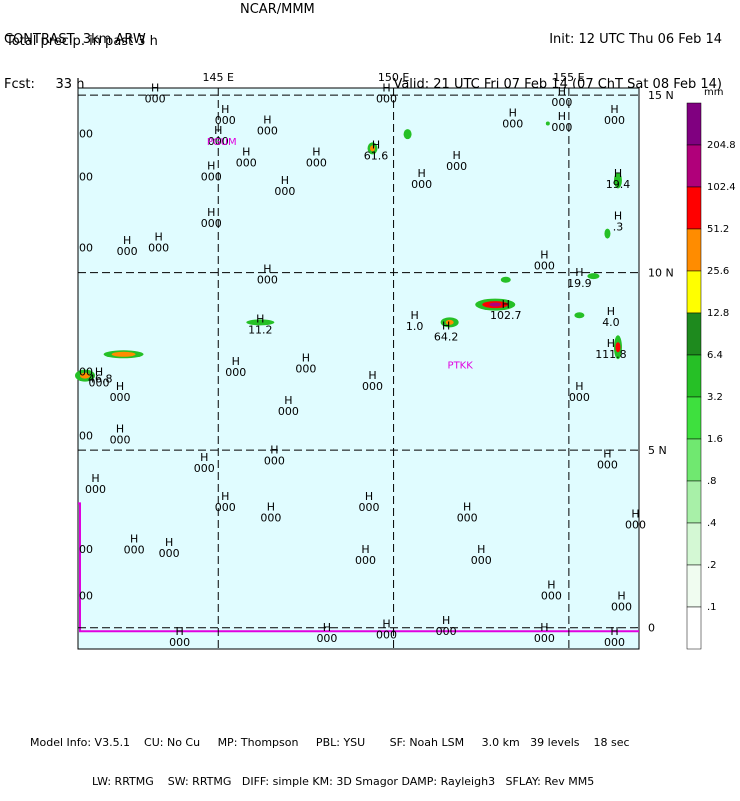  What do you see at coordinates (713, 92) in the screenshot?
I see `legend-unit: mm` at bounding box center [713, 92].